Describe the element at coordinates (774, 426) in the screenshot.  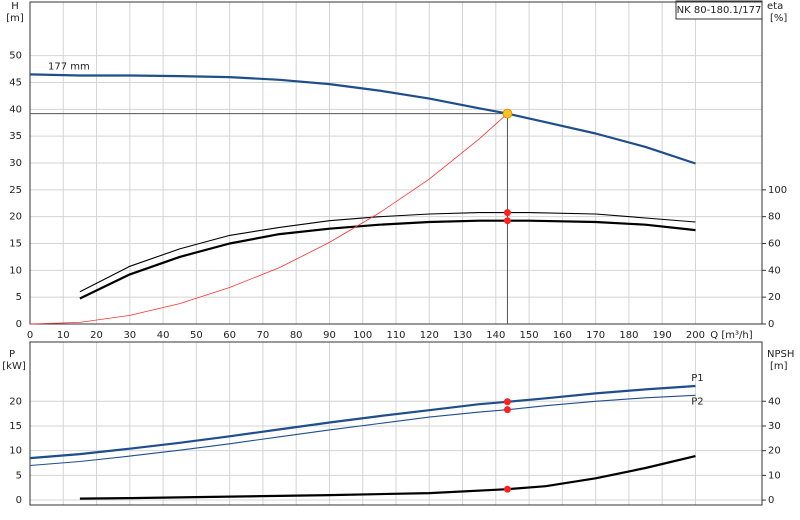
I see `y2-tick-label: 30` at that location.